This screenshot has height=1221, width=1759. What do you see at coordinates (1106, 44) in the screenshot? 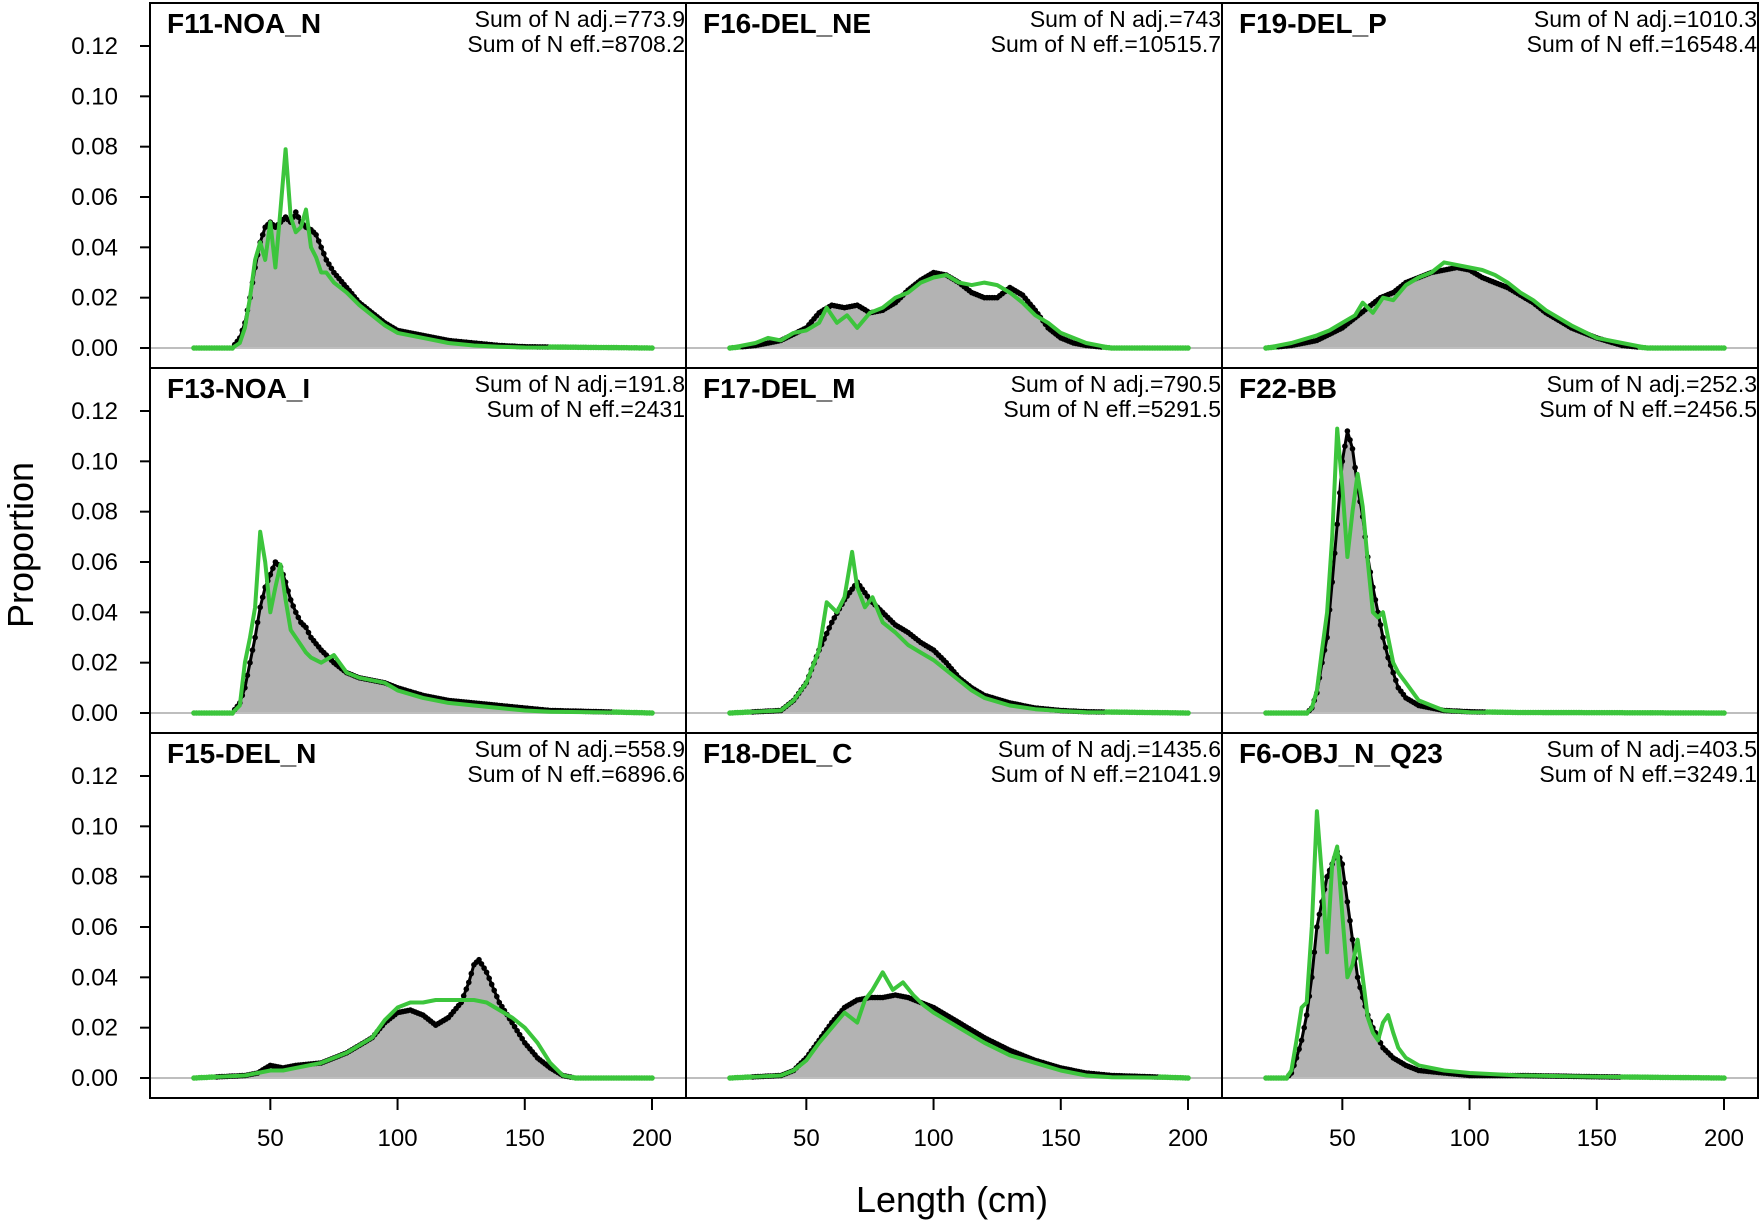
I see `panel-stat: Sum of N eff.=10515.7` at bounding box center [1106, 44].